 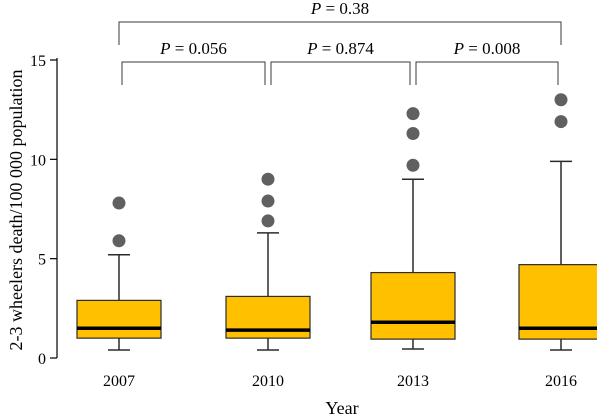 I want to click on x-tick-label: 2013, so click(x=413, y=381).